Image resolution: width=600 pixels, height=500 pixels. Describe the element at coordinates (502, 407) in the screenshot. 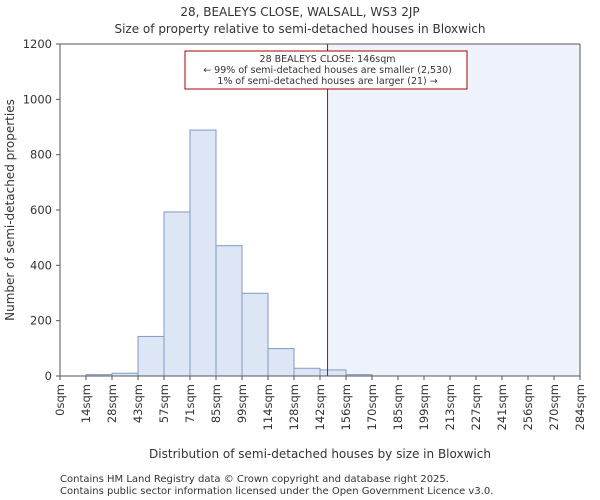

I see `x-tick-label: 241sqm` at that location.